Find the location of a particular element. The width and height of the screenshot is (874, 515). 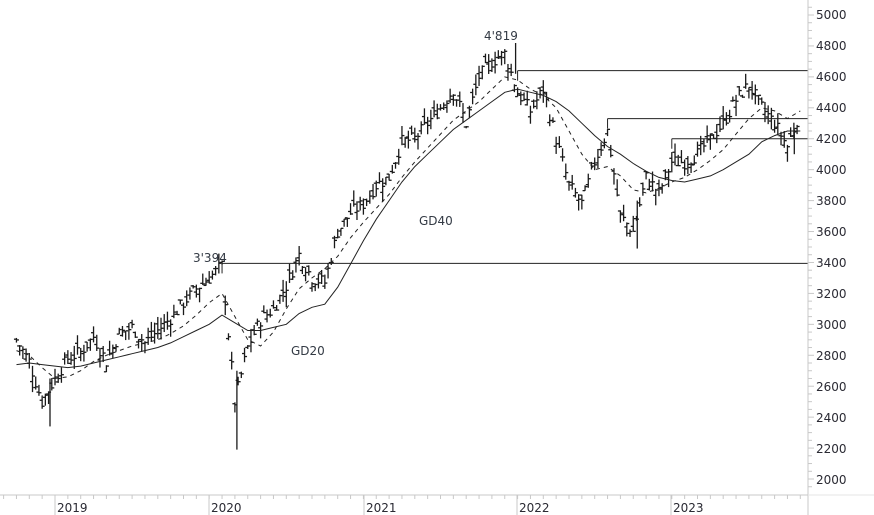

y-axis-ticks is located at coordinates (811, 247).